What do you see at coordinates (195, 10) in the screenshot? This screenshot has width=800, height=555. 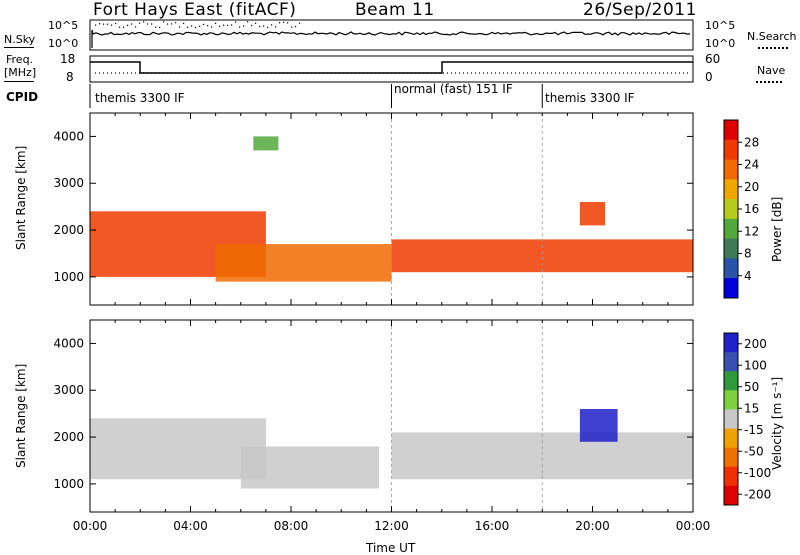 I see `page-title: Fort Hays East (fitACF)` at bounding box center [195, 10].